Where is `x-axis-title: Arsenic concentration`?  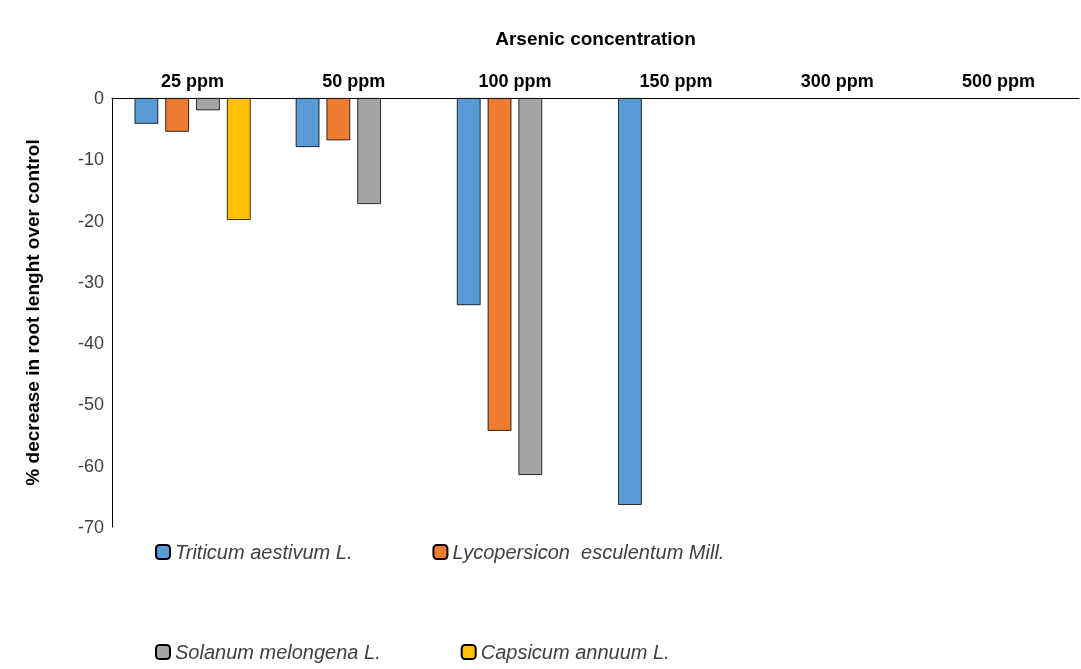
x-axis-title: Arsenic concentration is located at coordinates (595, 38).